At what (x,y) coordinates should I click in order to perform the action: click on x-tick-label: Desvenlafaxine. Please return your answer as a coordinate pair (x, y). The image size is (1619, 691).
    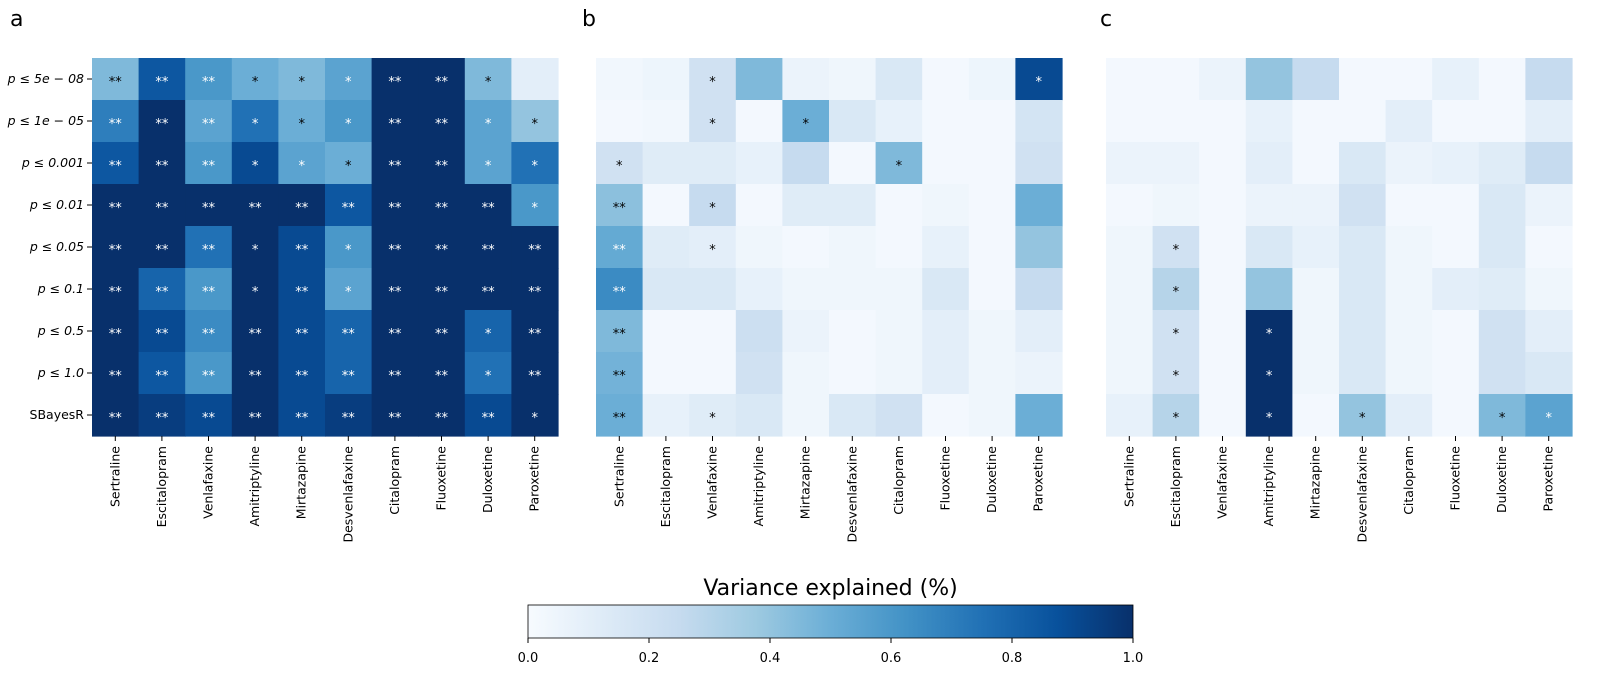
    Looking at the image, I should click on (851, 494).